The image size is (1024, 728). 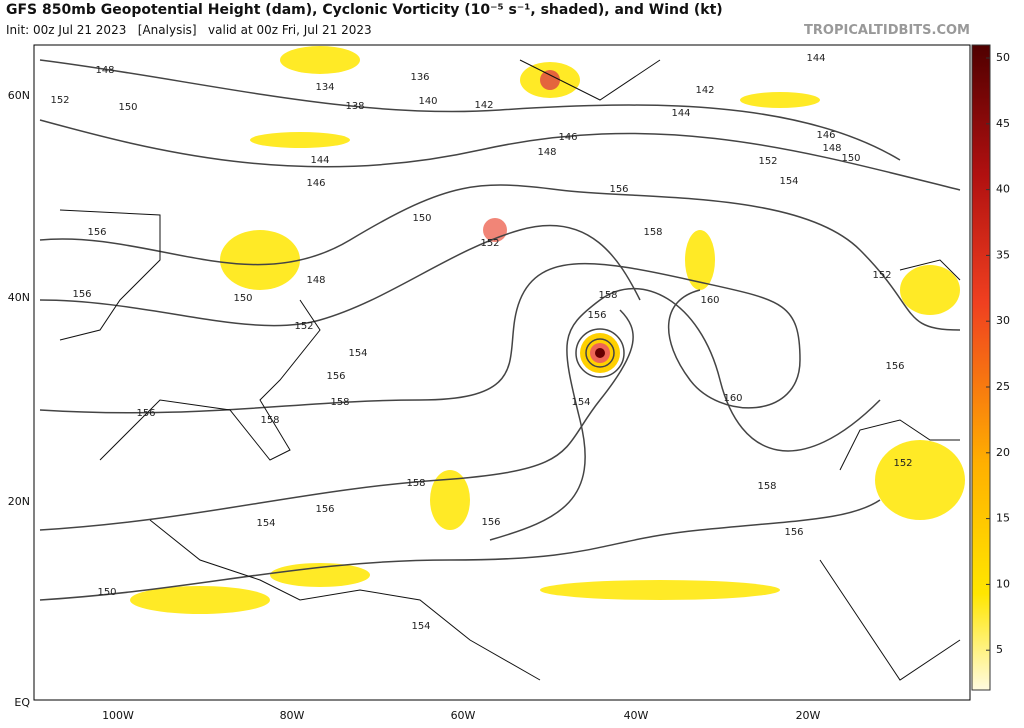 I want to click on colorbar-label: 45, so click(x=1003, y=123).